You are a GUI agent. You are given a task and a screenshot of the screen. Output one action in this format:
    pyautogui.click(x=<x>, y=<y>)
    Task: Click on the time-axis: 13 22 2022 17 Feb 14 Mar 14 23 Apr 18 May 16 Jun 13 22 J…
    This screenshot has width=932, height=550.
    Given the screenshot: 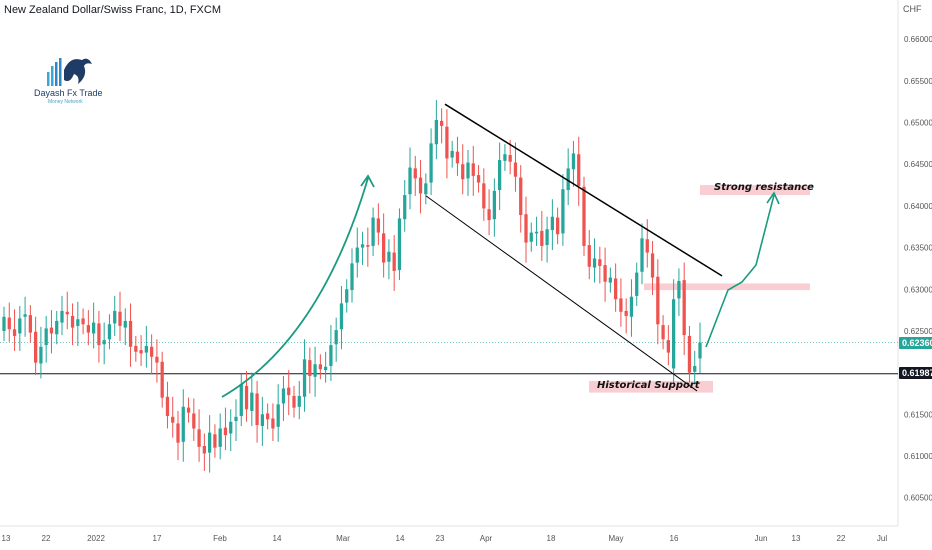 What is the action you would take?
    pyautogui.click(x=445, y=538)
    